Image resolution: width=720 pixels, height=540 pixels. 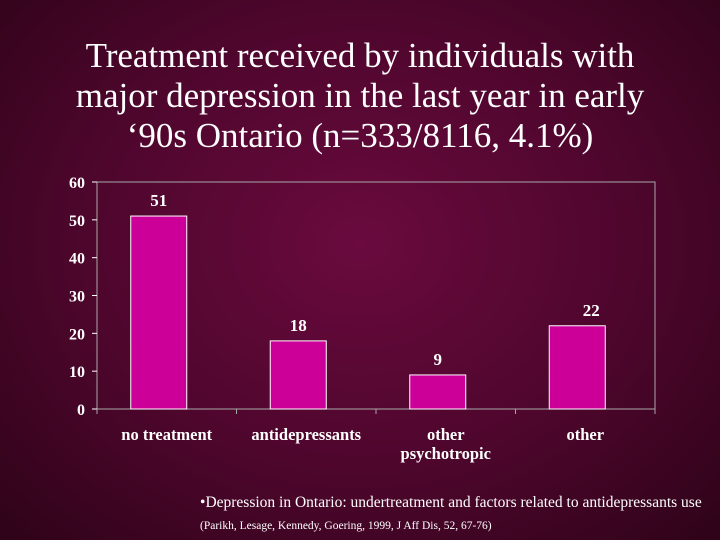 What do you see at coordinates (360, 55) in the screenshot?
I see `title-line-1: Treatment received by individuals with` at bounding box center [360, 55].